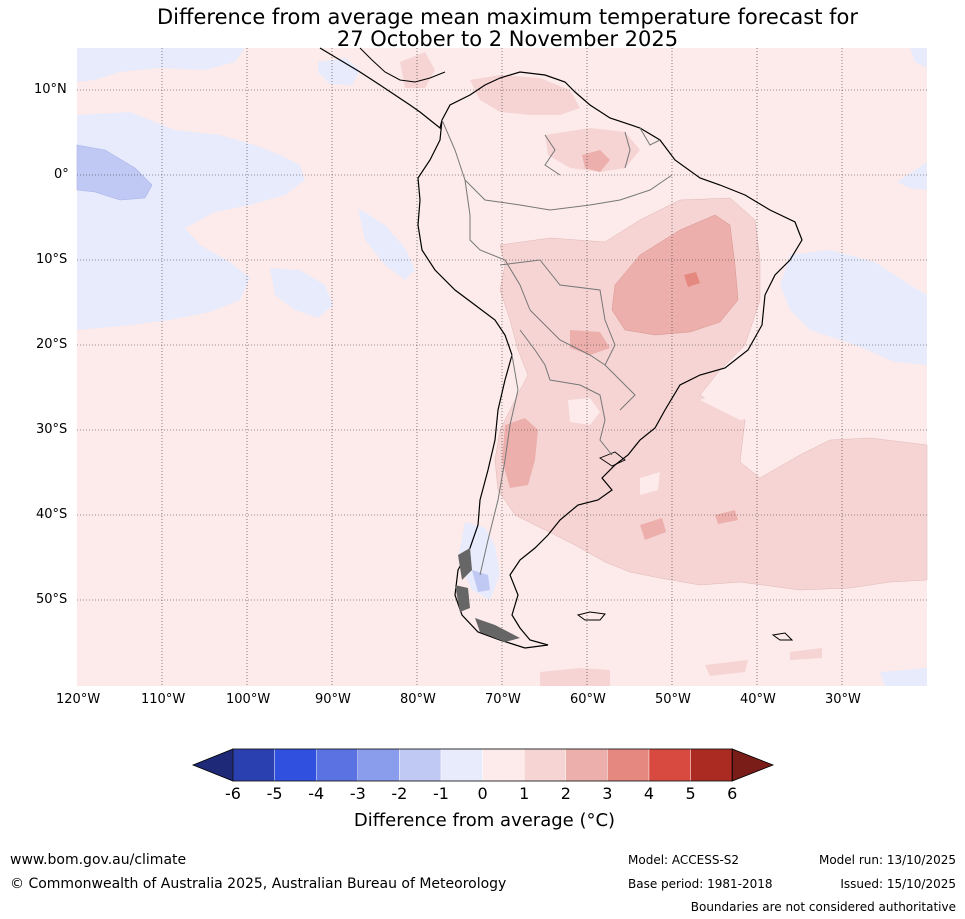  What do you see at coordinates (399, 793) in the screenshot?
I see `colorbar-tick-label: -2` at bounding box center [399, 793].